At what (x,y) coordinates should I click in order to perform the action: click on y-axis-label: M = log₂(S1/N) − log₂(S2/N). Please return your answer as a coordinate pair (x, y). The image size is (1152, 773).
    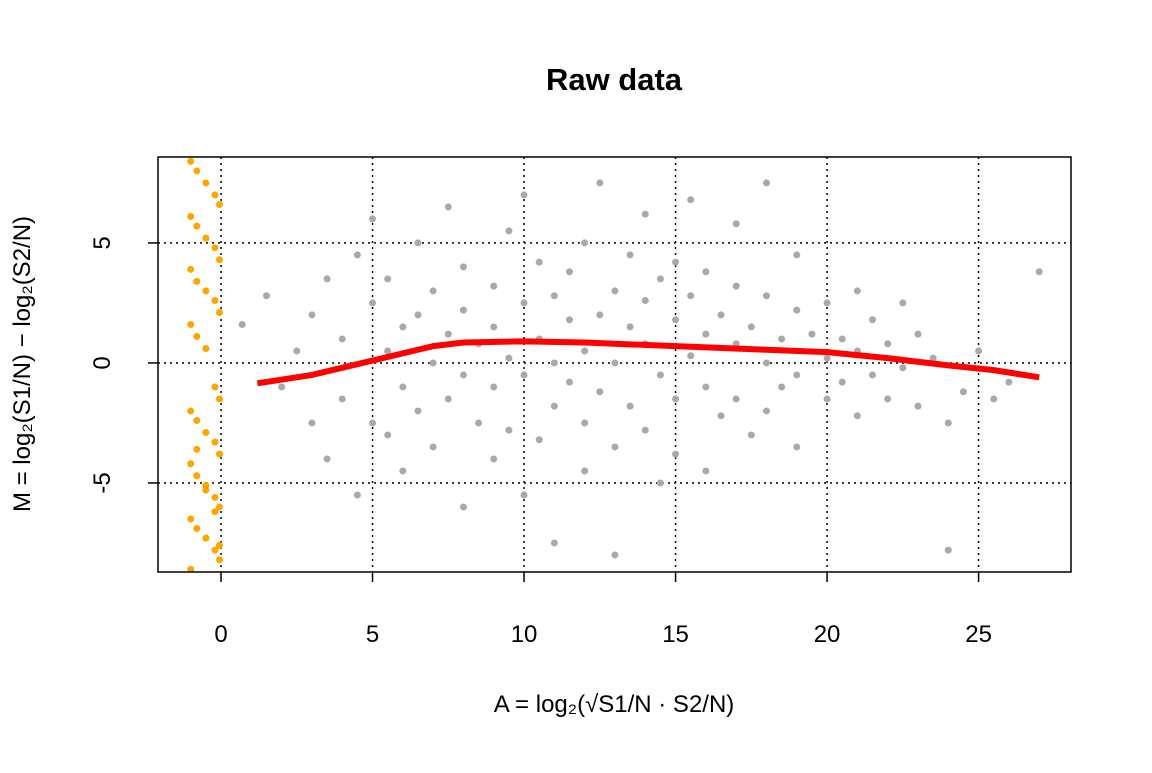
    Looking at the image, I should click on (22, 364).